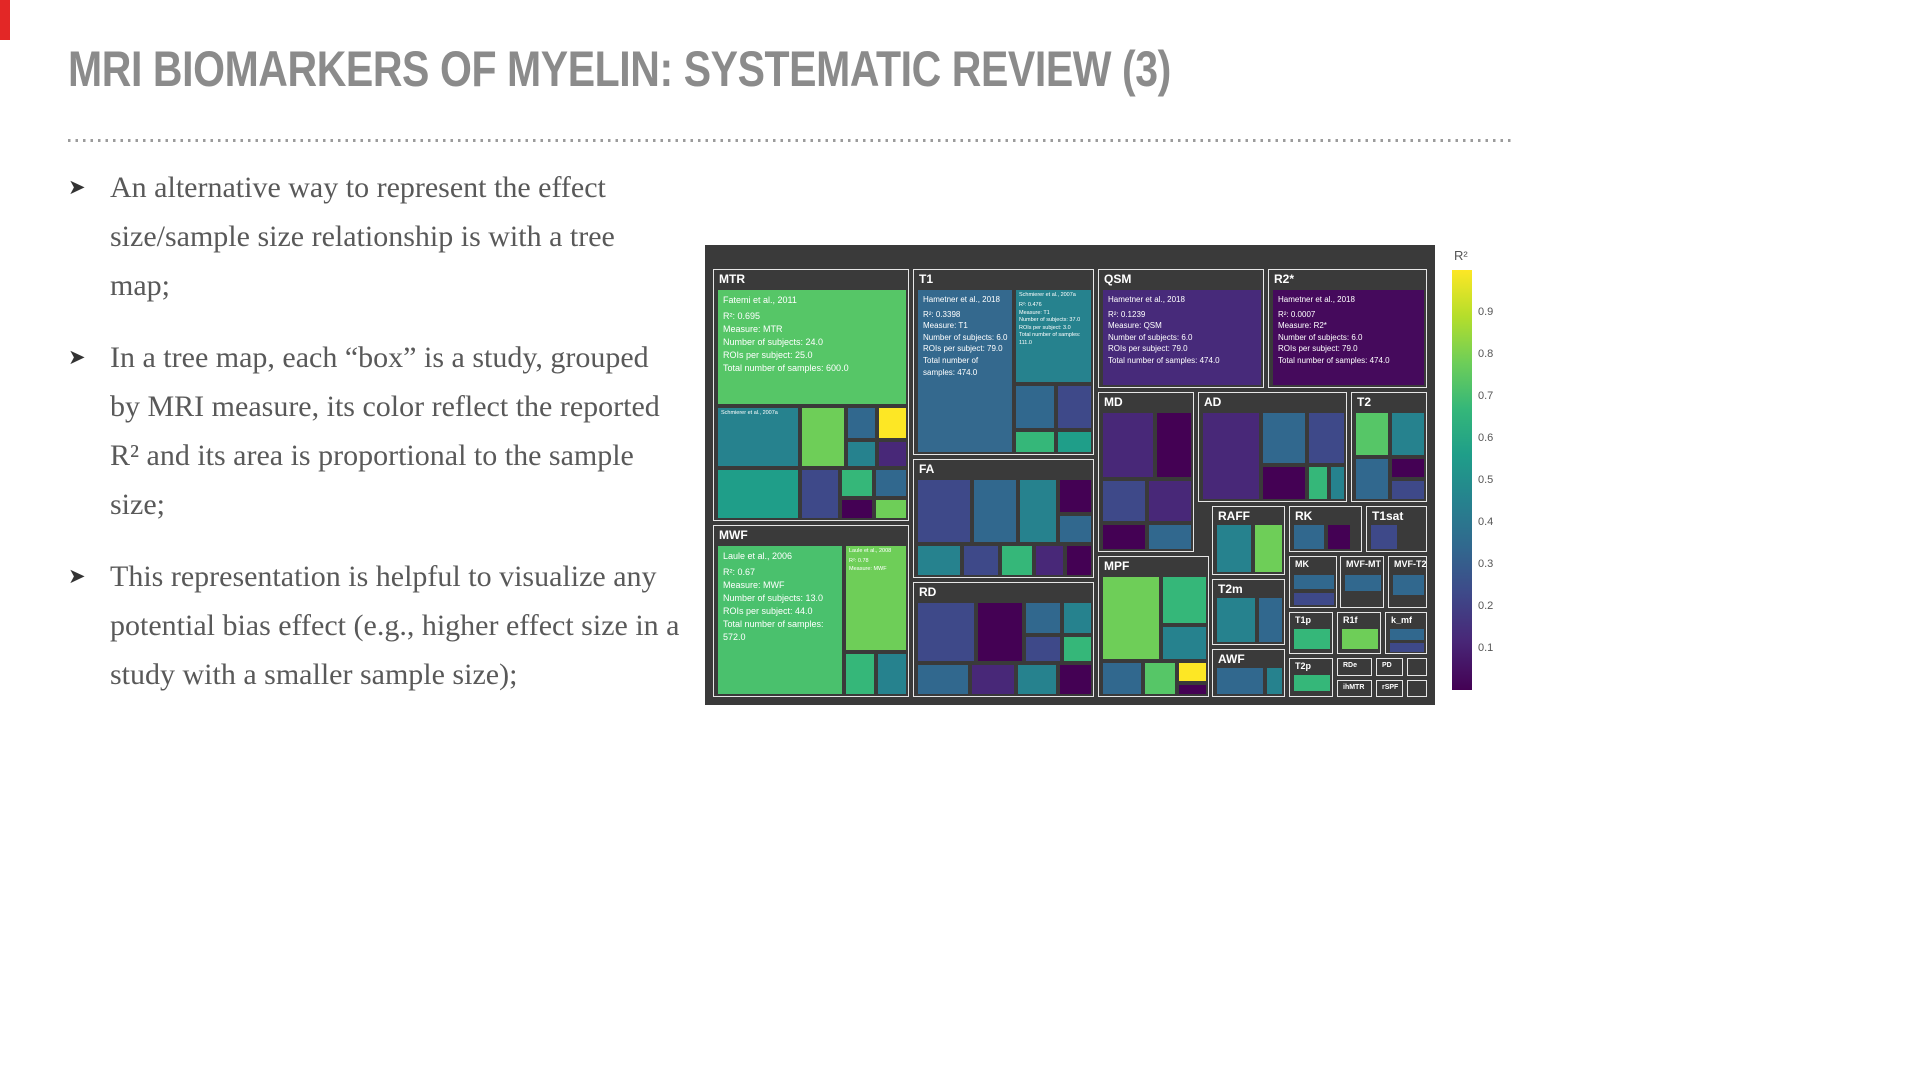  What do you see at coordinates (1284, 279) in the screenshot?
I see `treemap-section-label: R2*` at bounding box center [1284, 279].